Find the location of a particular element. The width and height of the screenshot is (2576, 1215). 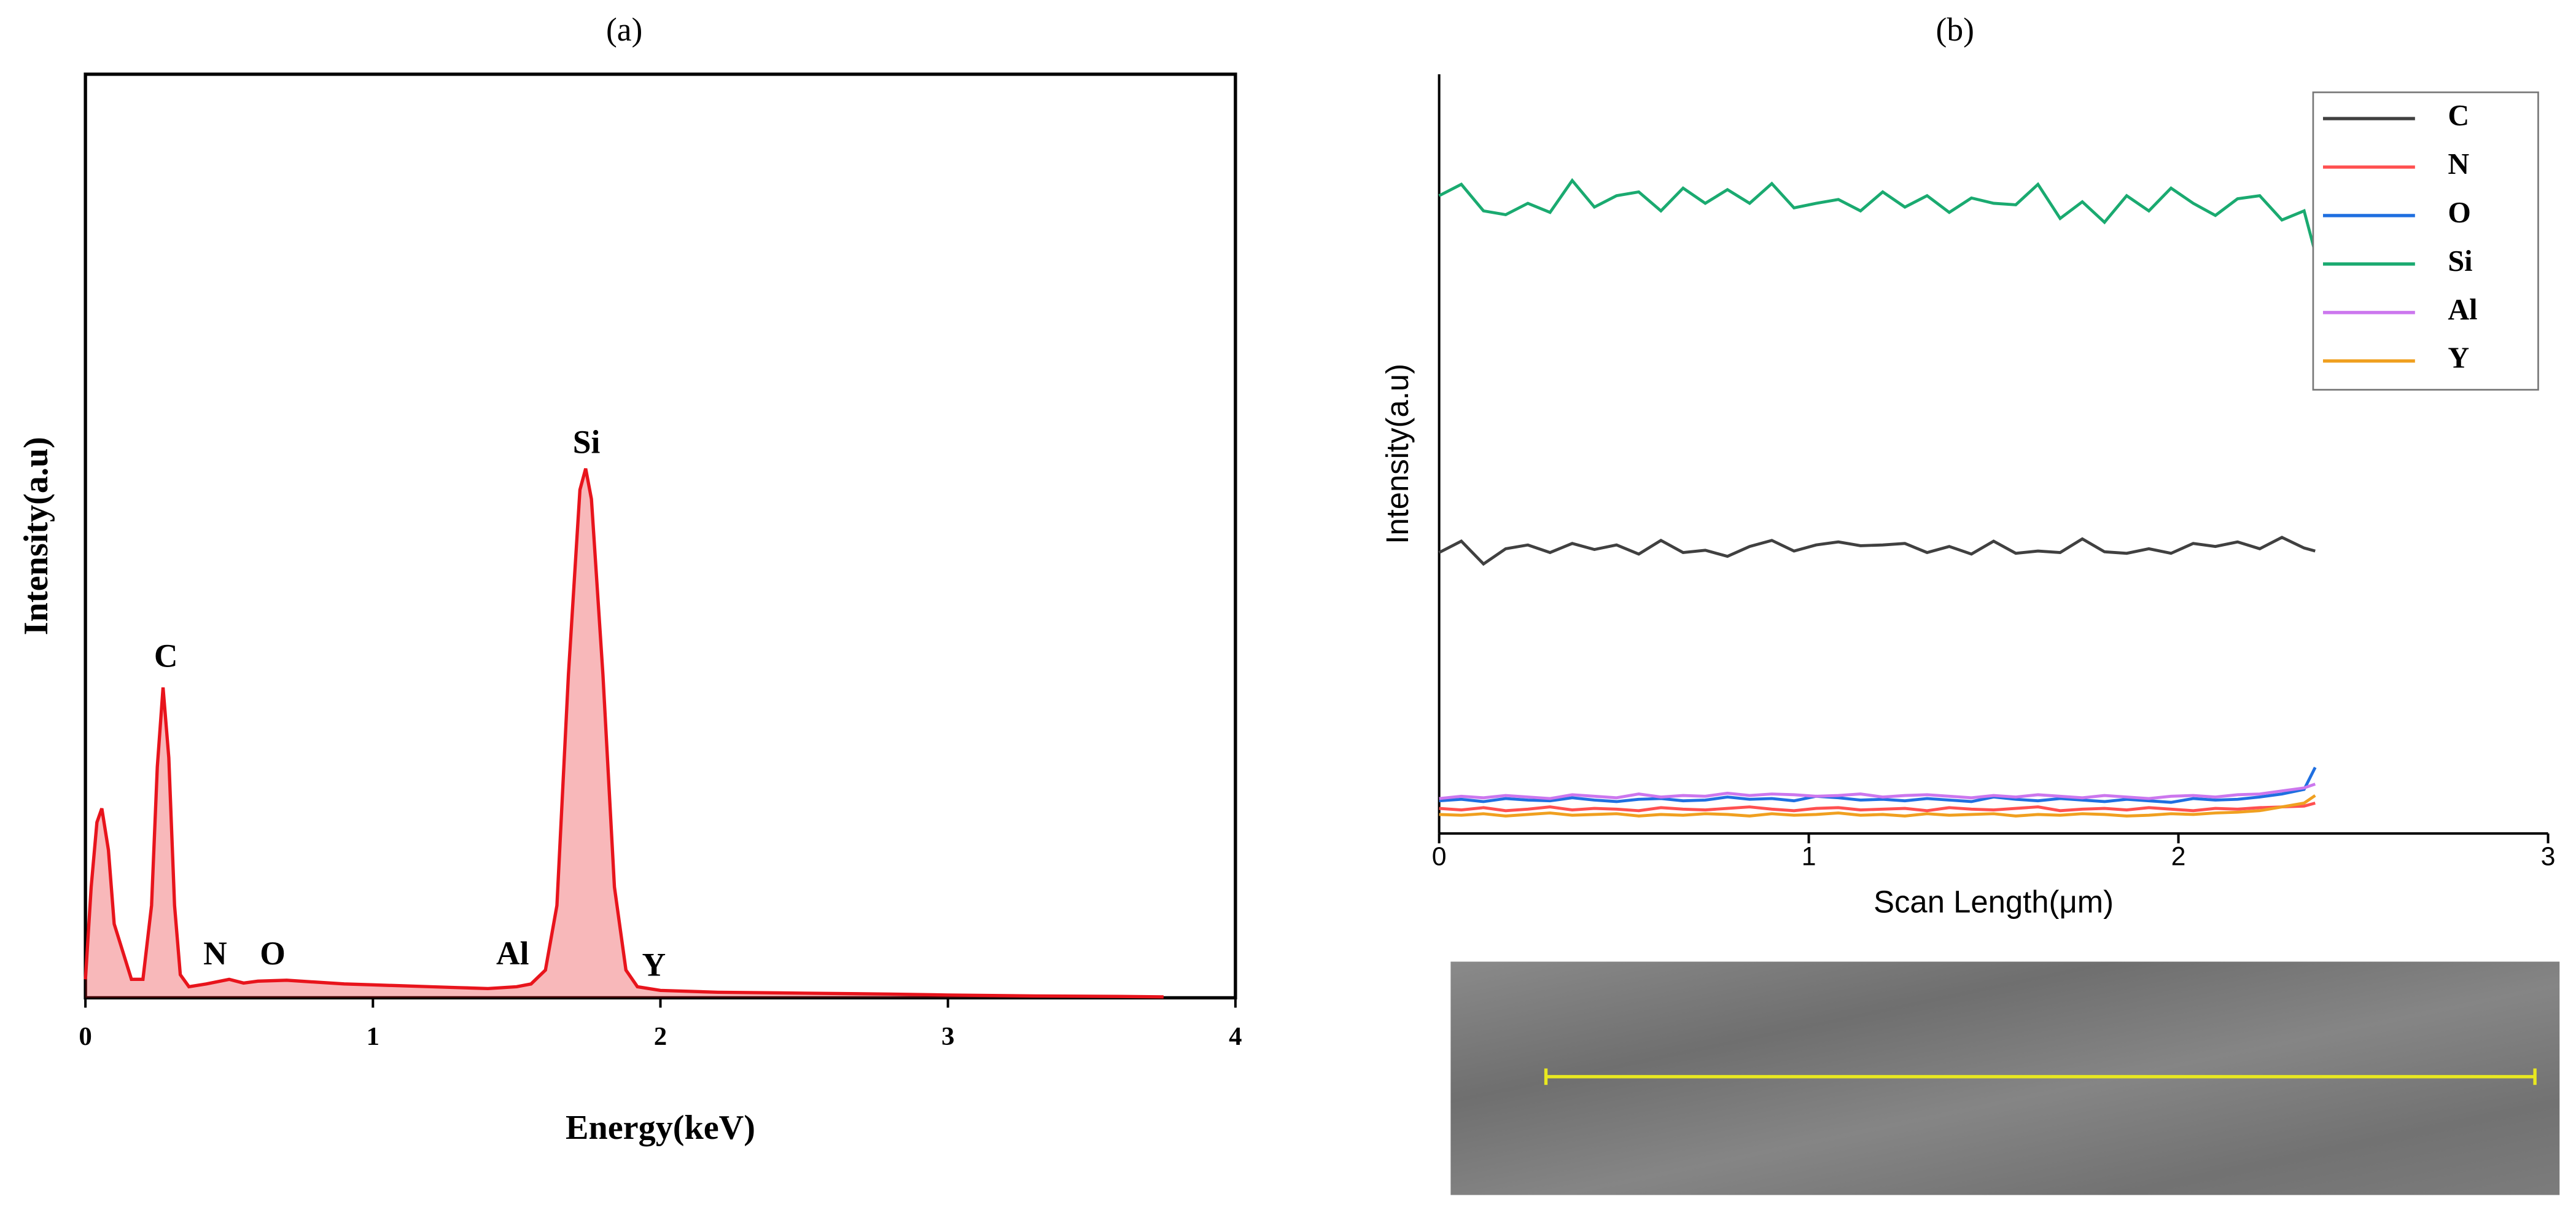

legend-label: Al is located at coordinates (2462, 310).